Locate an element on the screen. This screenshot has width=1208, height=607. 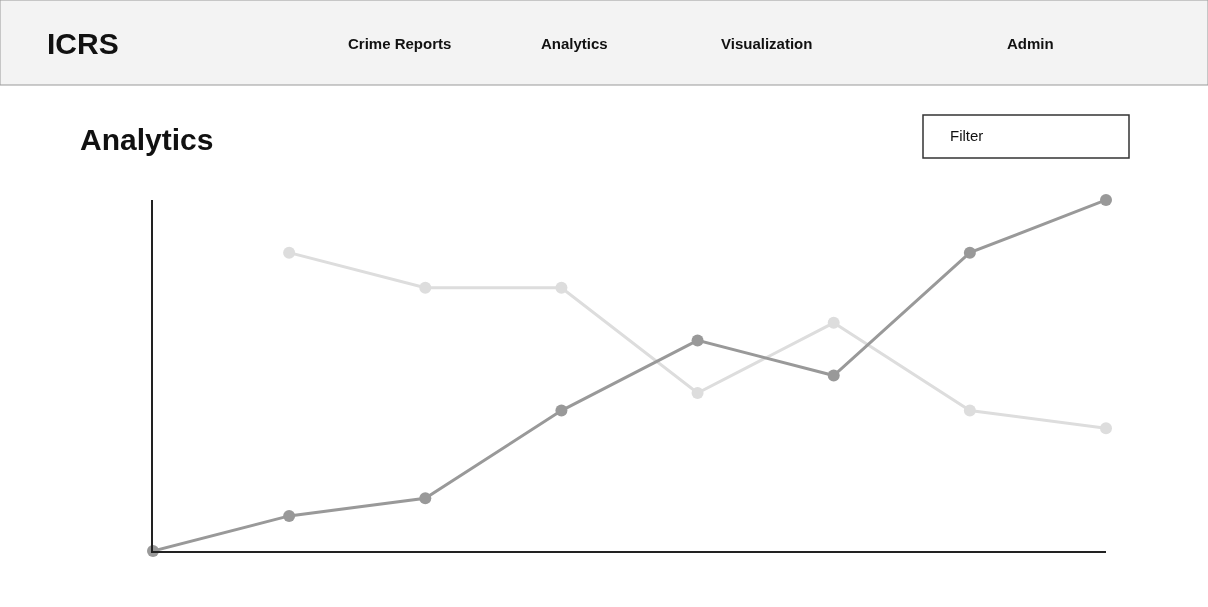
text: ICRS is located at coordinates (83, 43).